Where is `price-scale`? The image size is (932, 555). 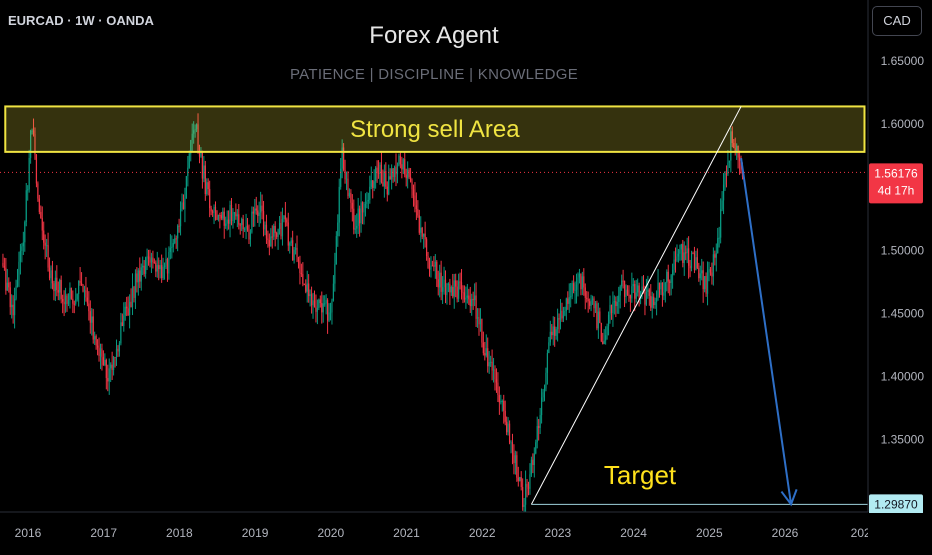
price-scale is located at coordinates (900, 275).